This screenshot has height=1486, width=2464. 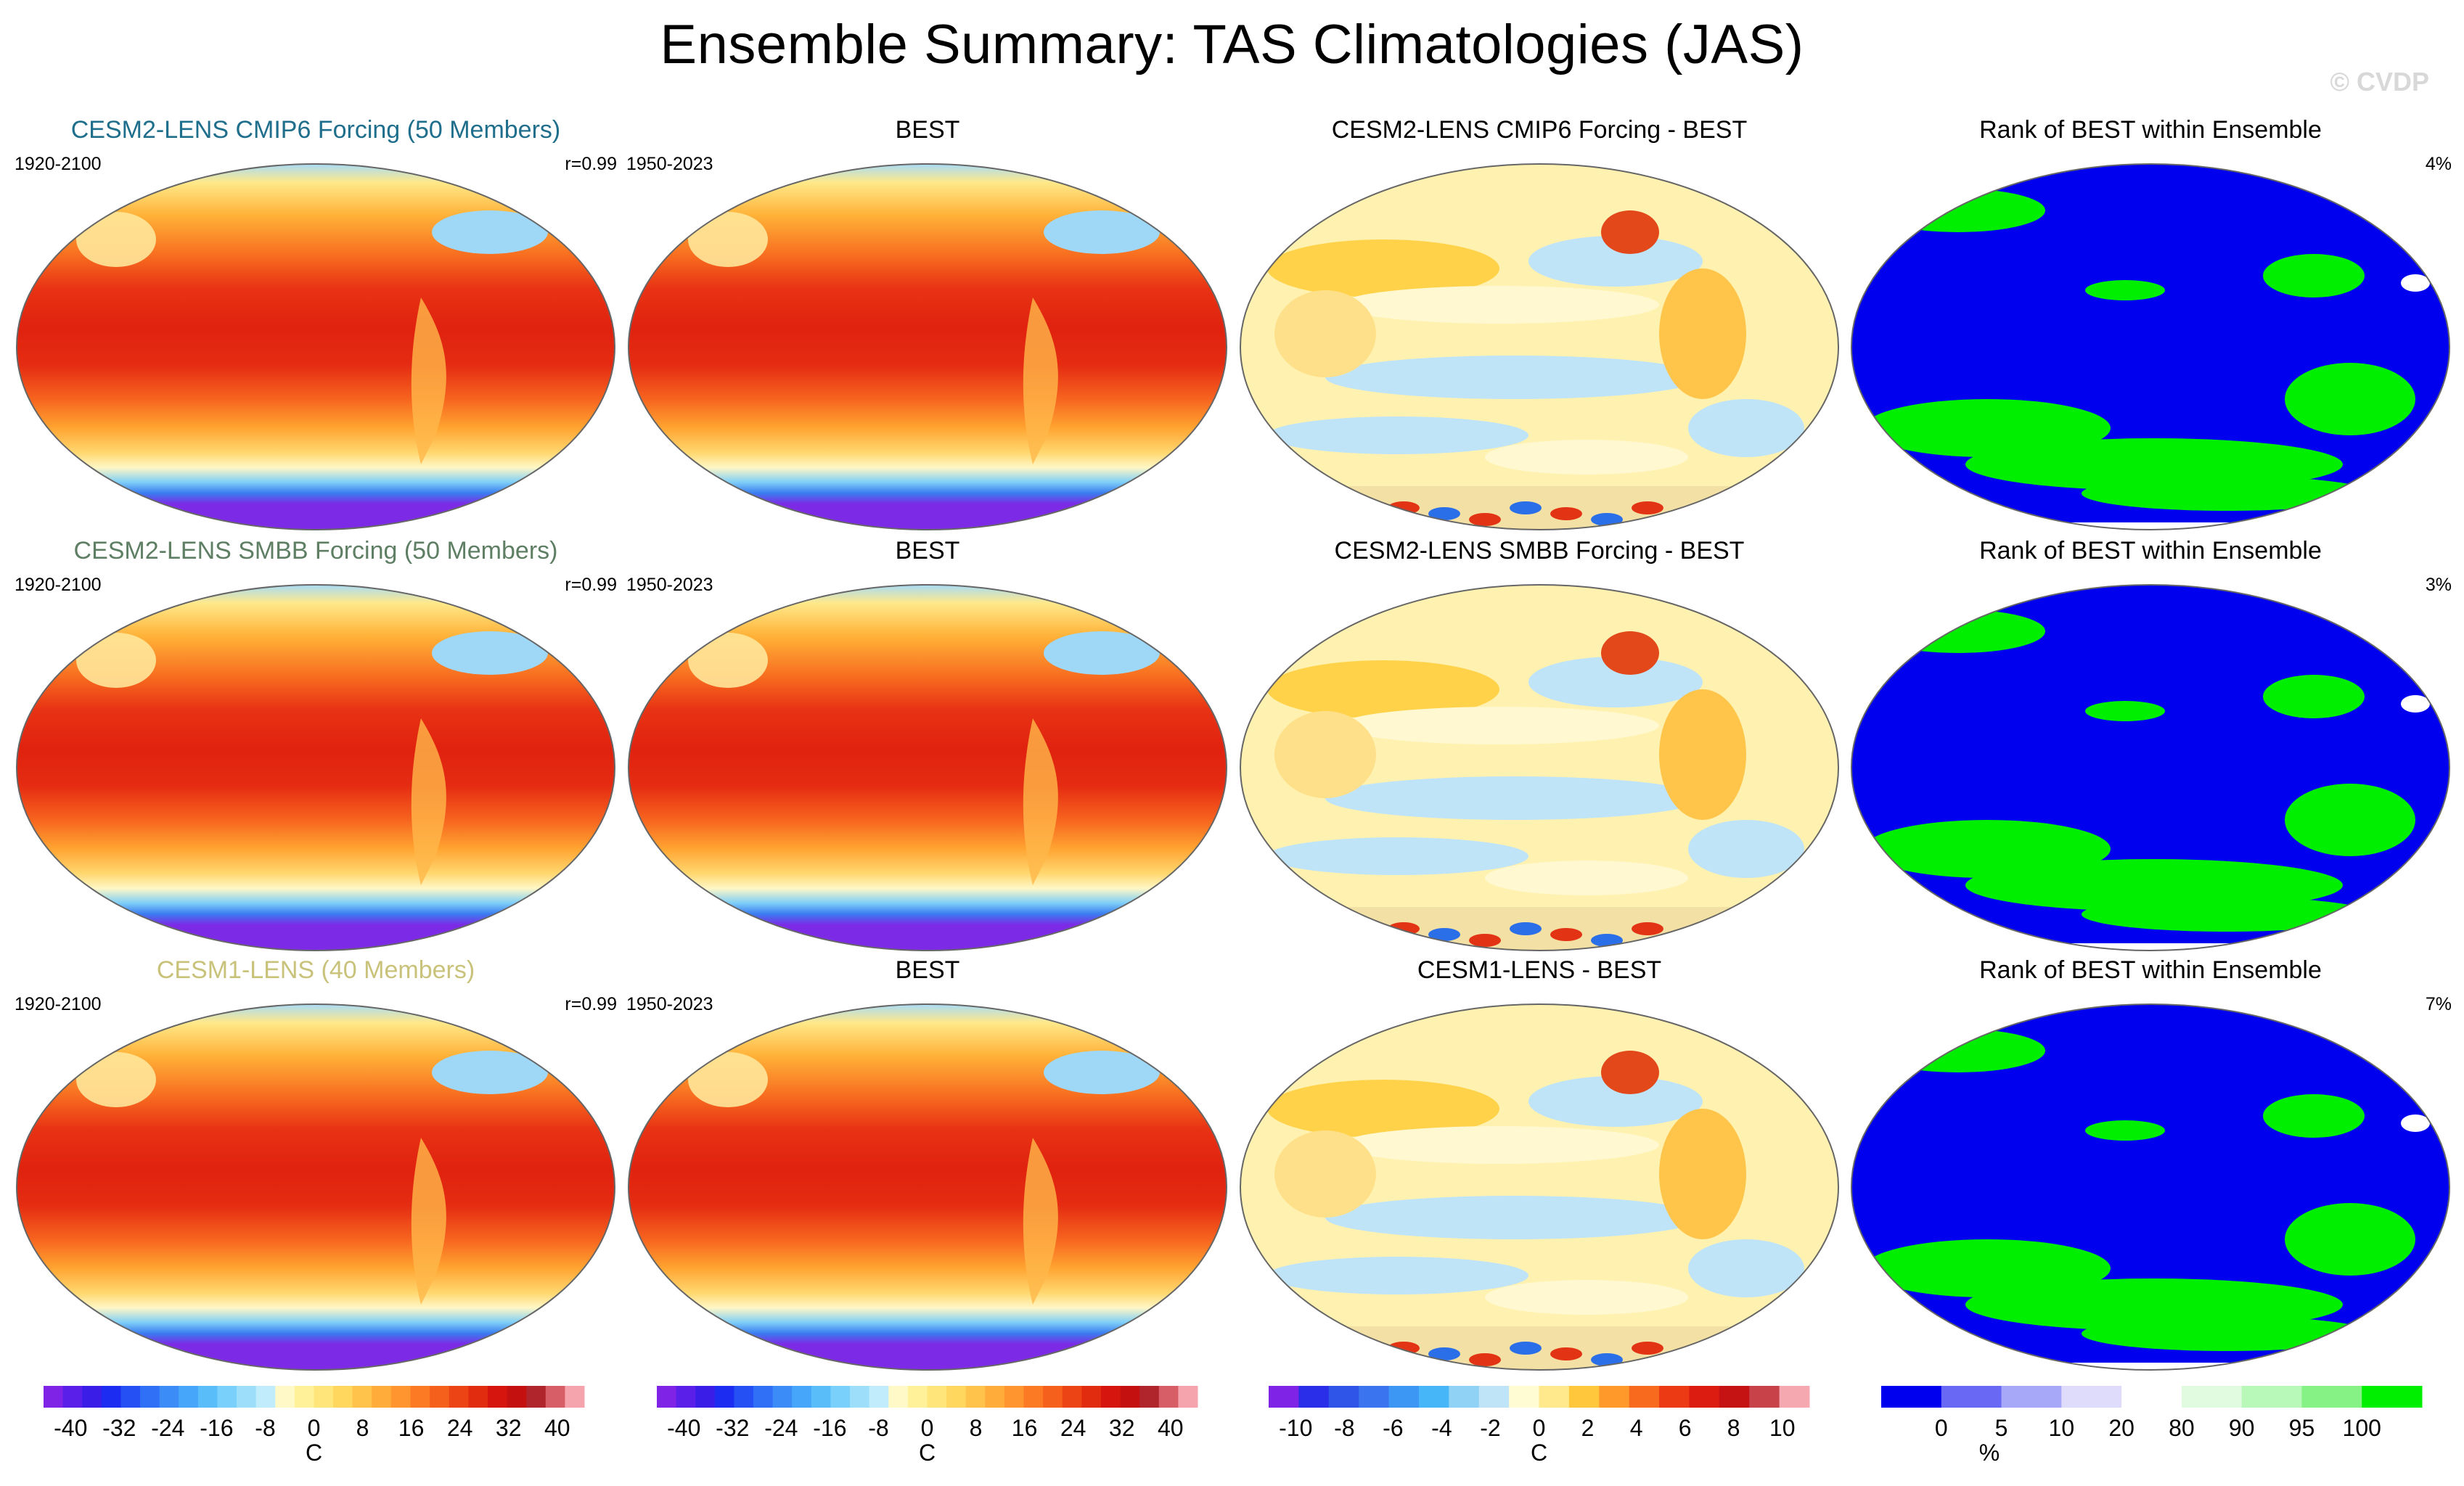 I want to click on colorbar-tick-label: 8, so click(x=976, y=1428).